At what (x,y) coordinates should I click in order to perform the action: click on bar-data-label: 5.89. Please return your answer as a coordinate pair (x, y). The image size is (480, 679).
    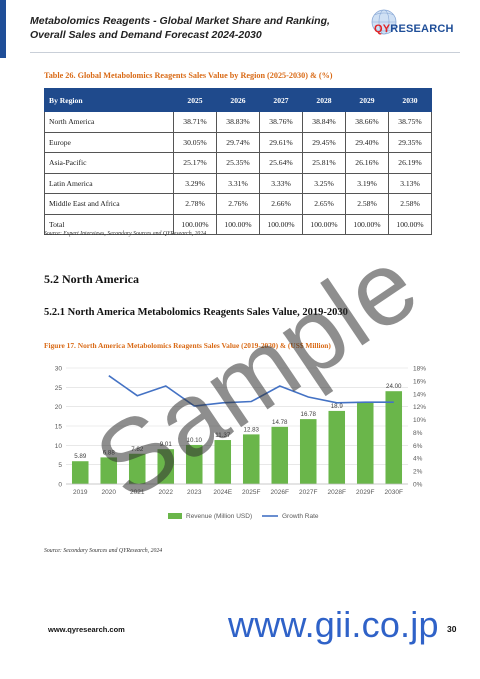
    Looking at the image, I should click on (80, 456).